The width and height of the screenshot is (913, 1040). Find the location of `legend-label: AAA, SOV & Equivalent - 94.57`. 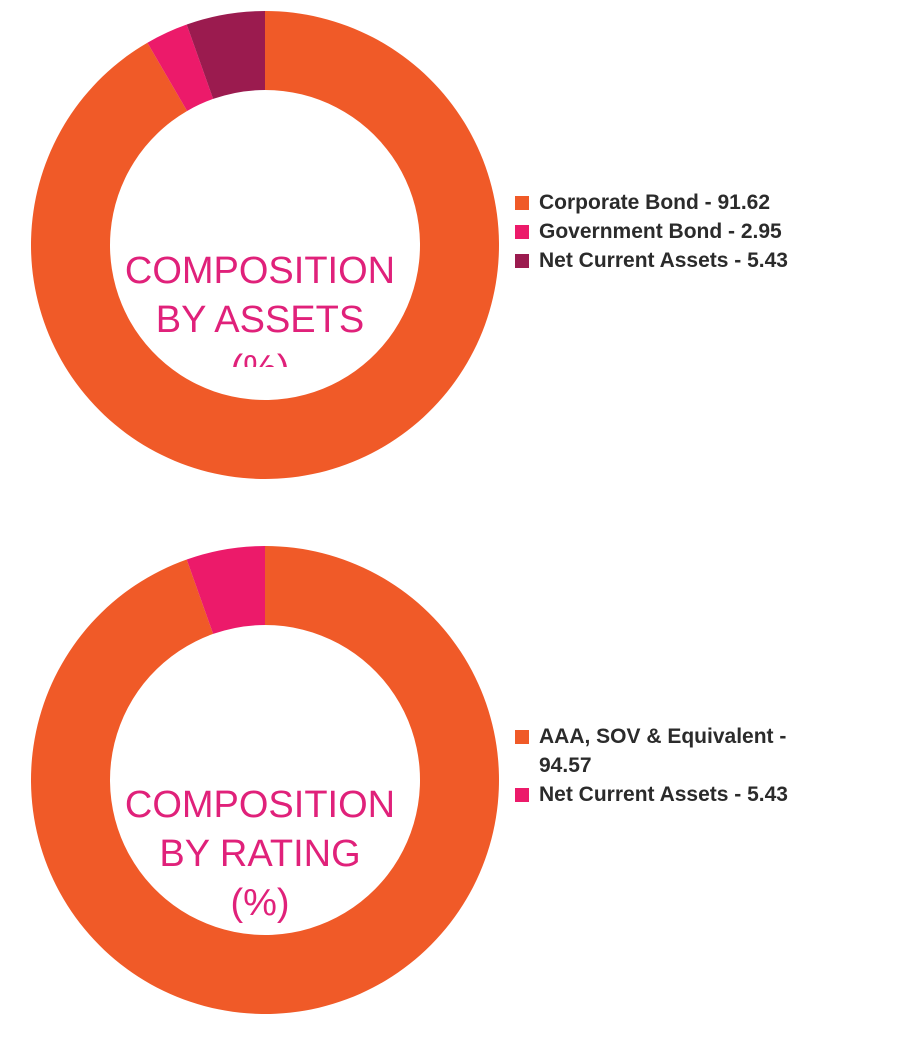

legend-label: AAA, SOV & Equivalent - 94.57 is located at coordinates (663, 751).